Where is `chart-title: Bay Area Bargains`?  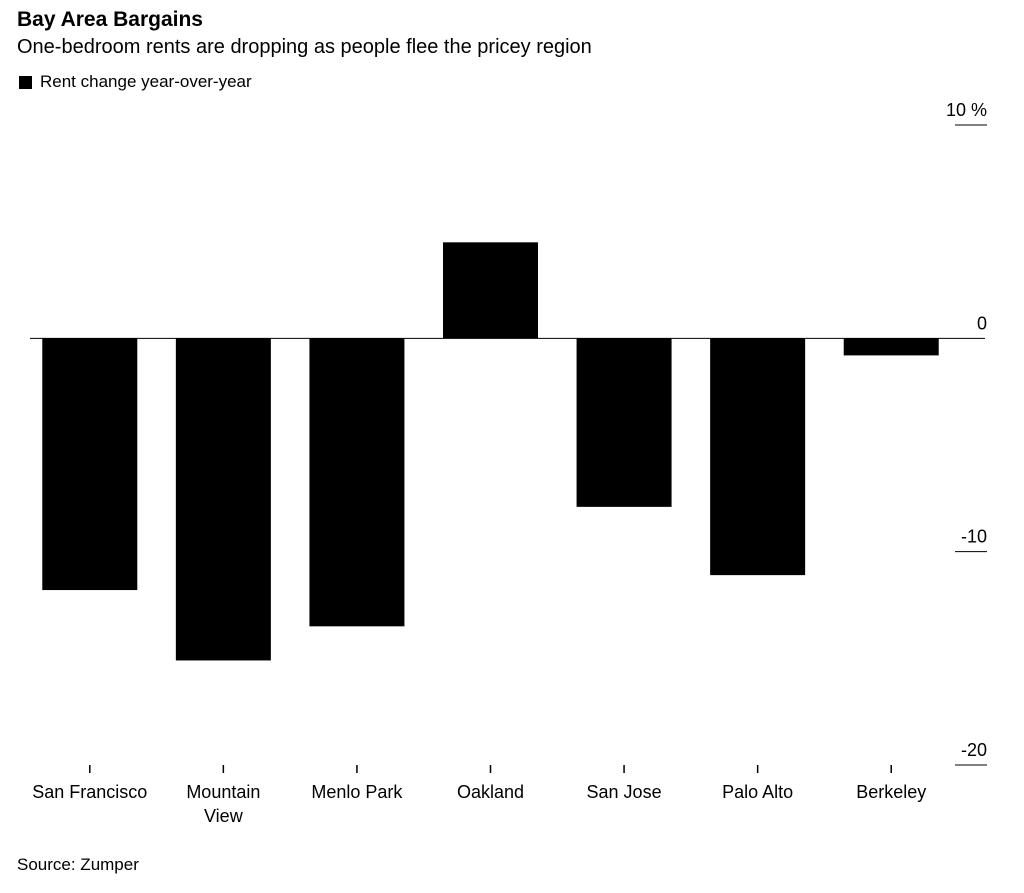 chart-title: Bay Area Bargains is located at coordinates (110, 19).